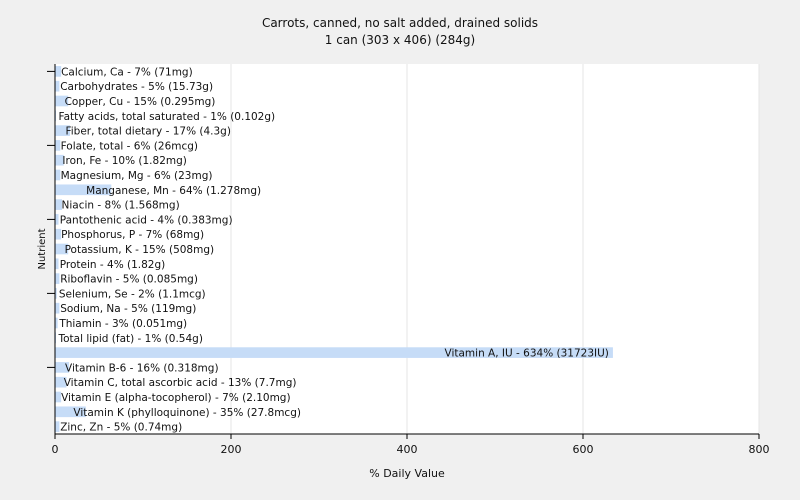 The image size is (800, 500). I want to click on bar-label: Riboflavin - 5% (0.085mg), so click(129, 280).